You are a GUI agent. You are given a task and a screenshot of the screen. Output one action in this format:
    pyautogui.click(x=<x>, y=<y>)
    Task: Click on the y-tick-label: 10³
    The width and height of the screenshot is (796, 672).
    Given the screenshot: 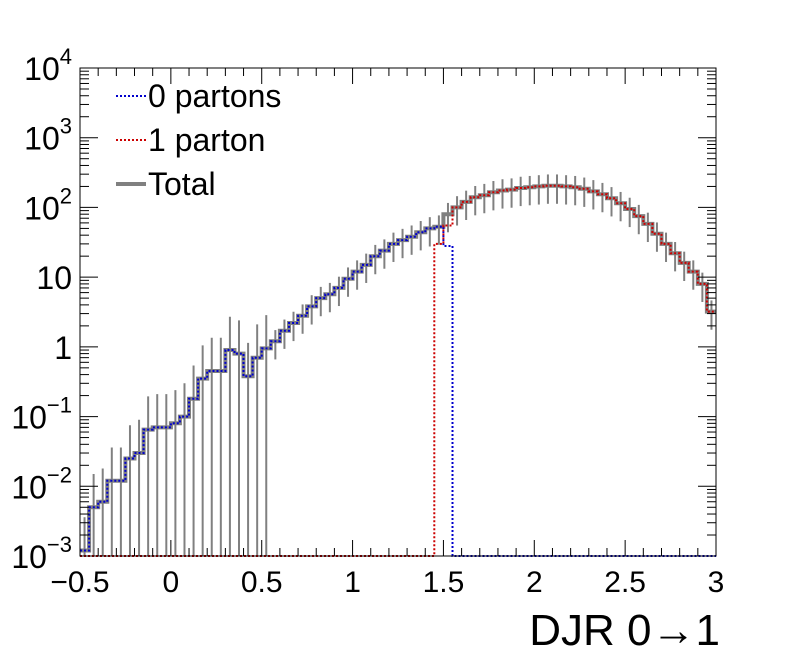 What is the action you would take?
    pyautogui.click(x=48, y=135)
    